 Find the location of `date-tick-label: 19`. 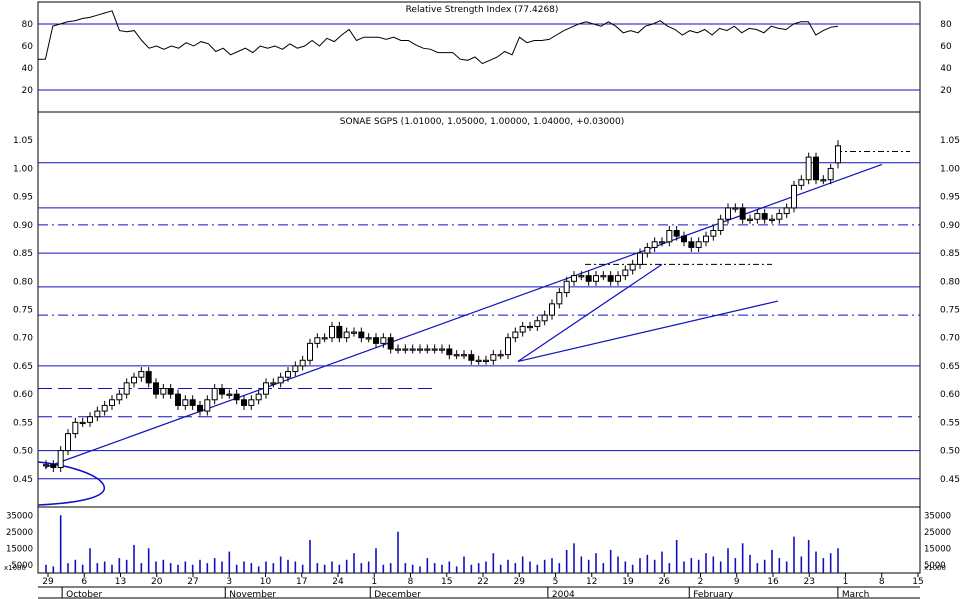

date-tick-label: 19 is located at coordinates (628, 582).